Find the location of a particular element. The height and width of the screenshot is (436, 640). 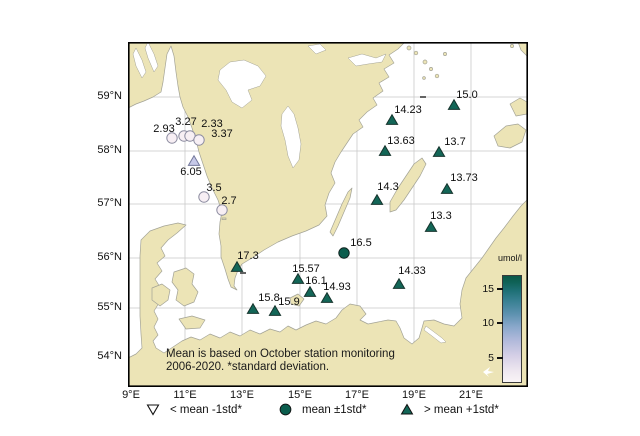

colorbar-tick-label: 15 is located at coordinates (488, 289).